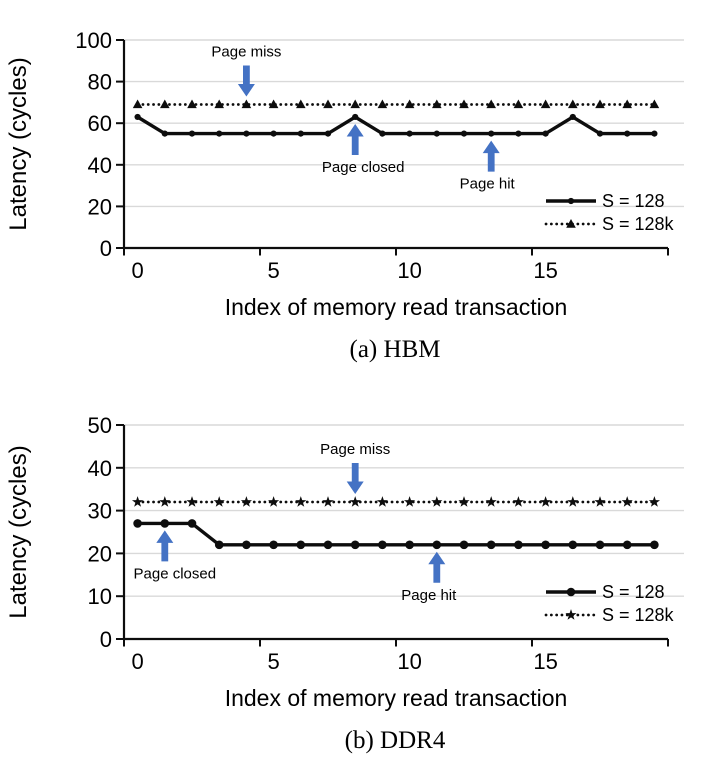 This screenshot has width=706, height=782. Describe the element at coordinates (18, 531) in the screenshot. I see `y-axis-title: Latency (cycles)` at that location.